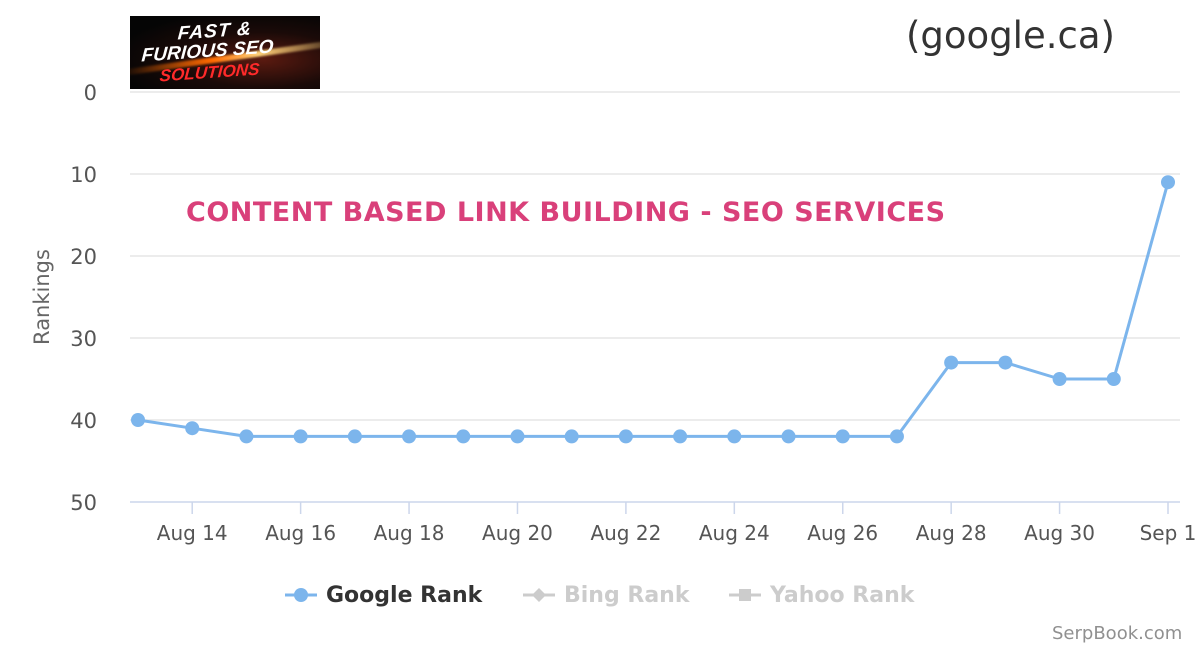  What do you see at coordinates (83, 421) in the screenshot?
I see `y-tick-label: 40` at bounding box center [83, 421].